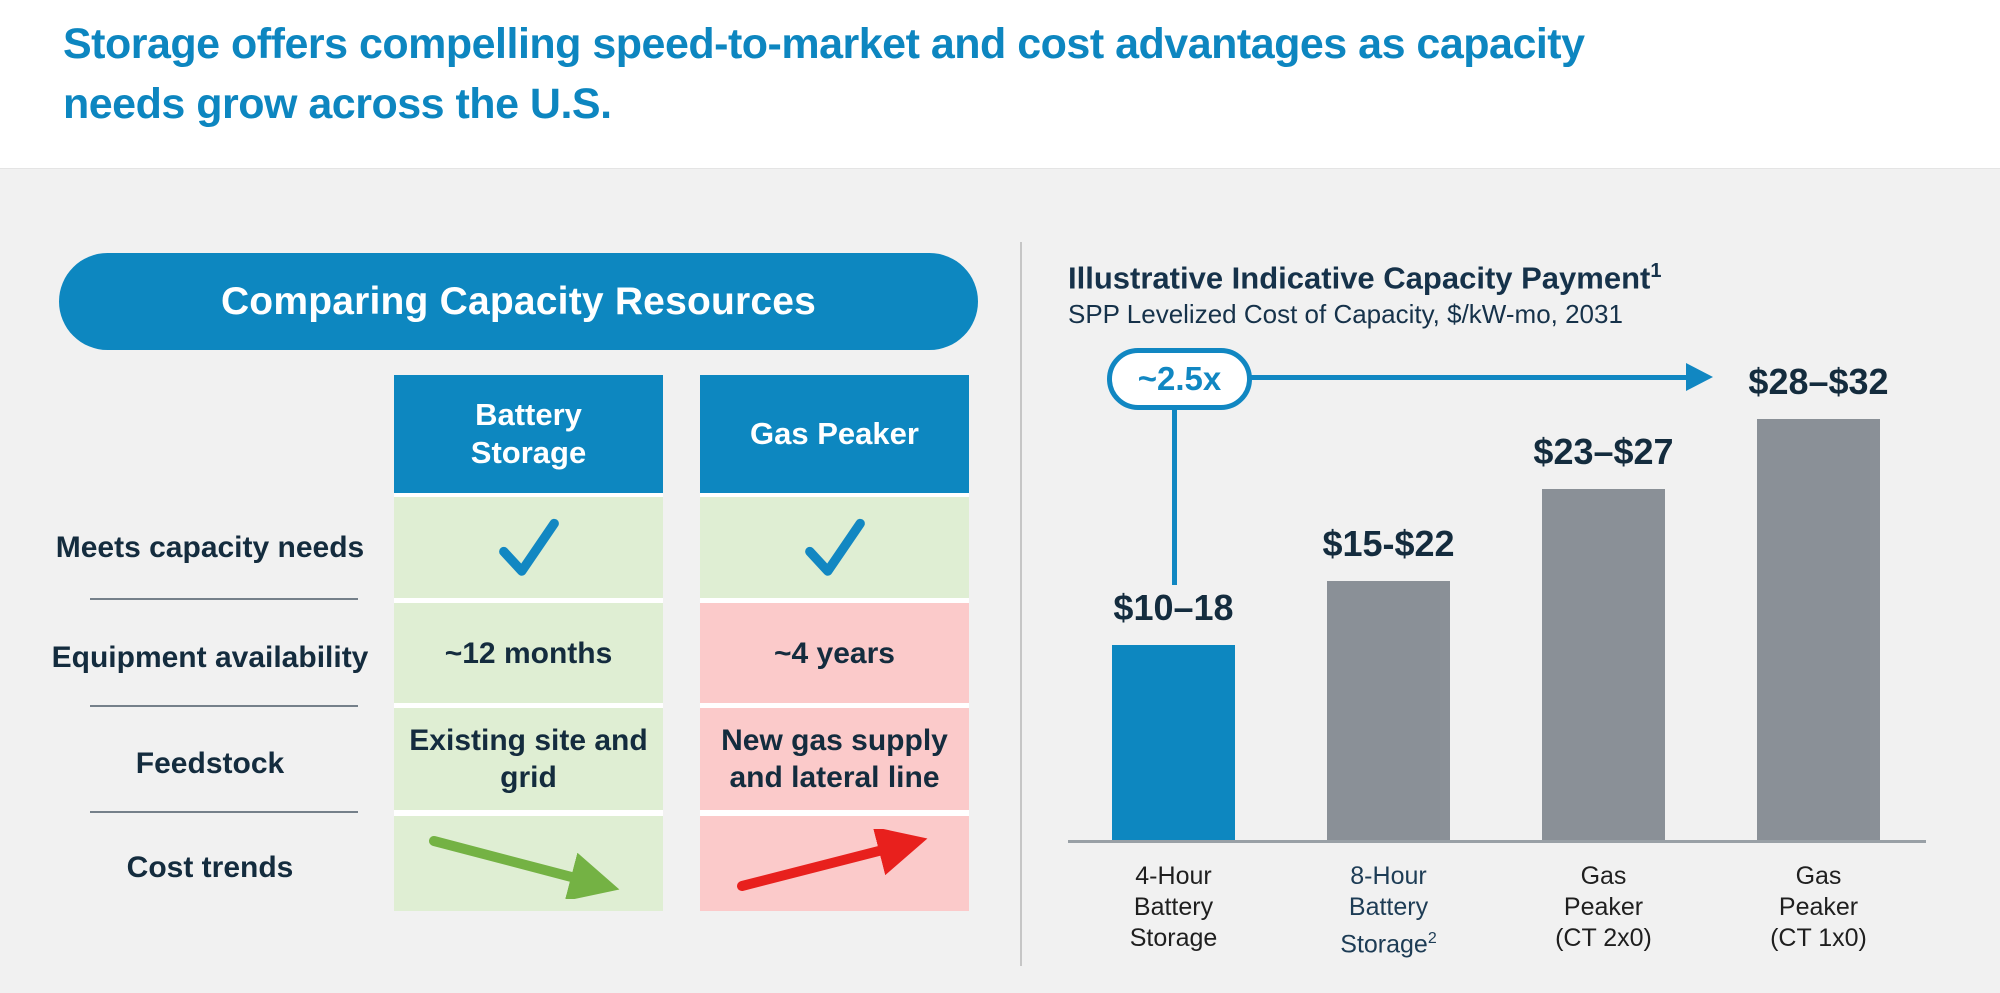 The height and width of the screenshot is (993, 2000). I want to click on column-header-battery-storage-label: Battery Storage, so click(528, 433).